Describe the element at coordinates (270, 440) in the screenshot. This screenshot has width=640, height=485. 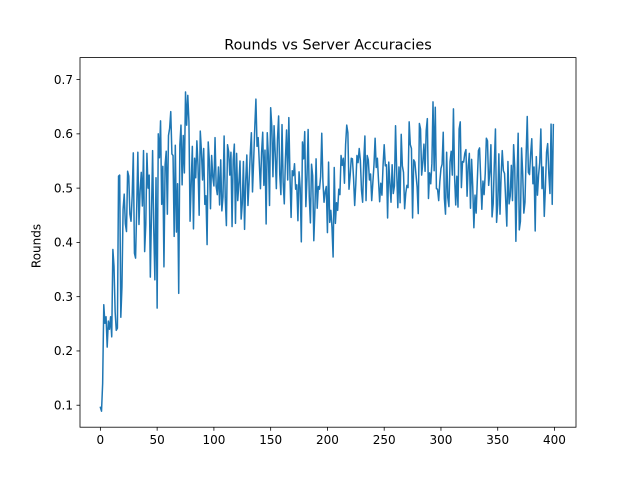
I see `x-tick-label: 150` at that location.